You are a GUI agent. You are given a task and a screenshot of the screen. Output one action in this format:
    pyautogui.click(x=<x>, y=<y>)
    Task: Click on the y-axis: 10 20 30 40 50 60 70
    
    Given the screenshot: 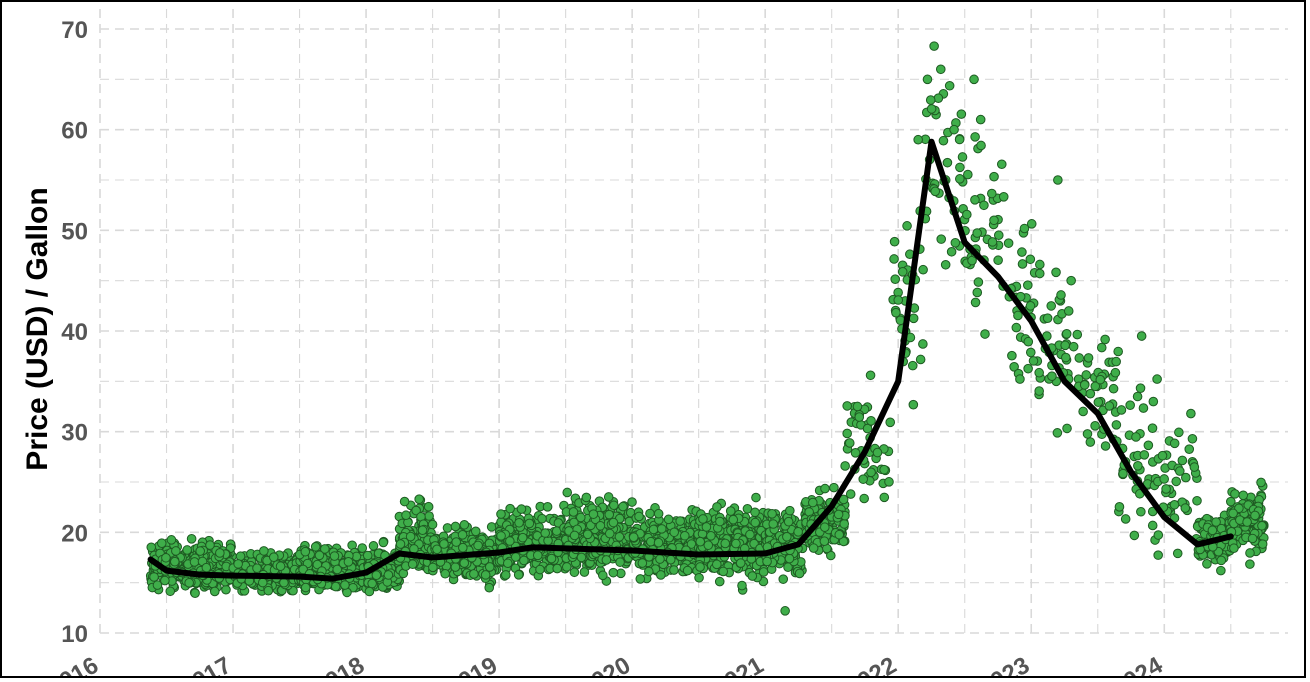 What is the action you would take?
    pyautogui.click(x=74, y=332)
    